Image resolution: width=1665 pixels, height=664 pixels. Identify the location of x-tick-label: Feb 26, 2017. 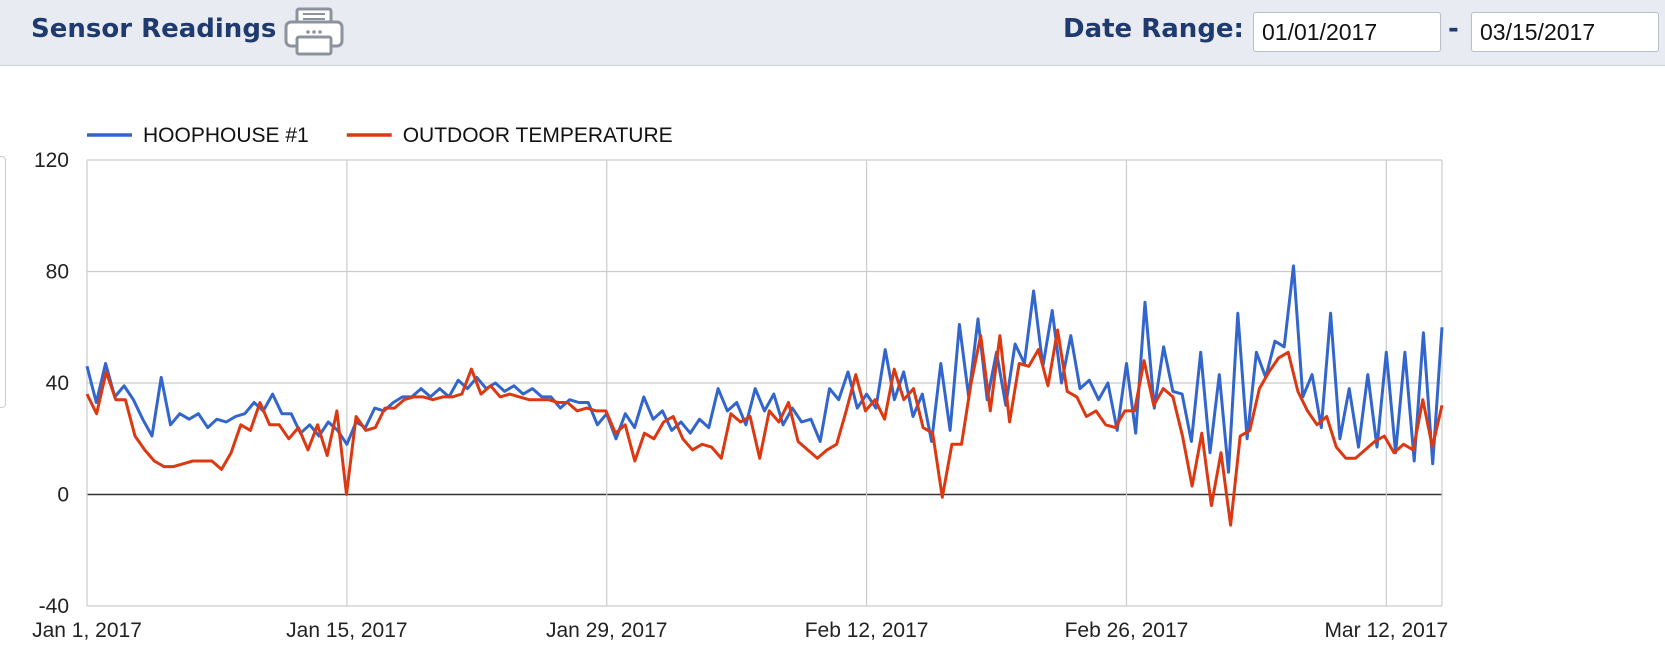
(1127, 630).